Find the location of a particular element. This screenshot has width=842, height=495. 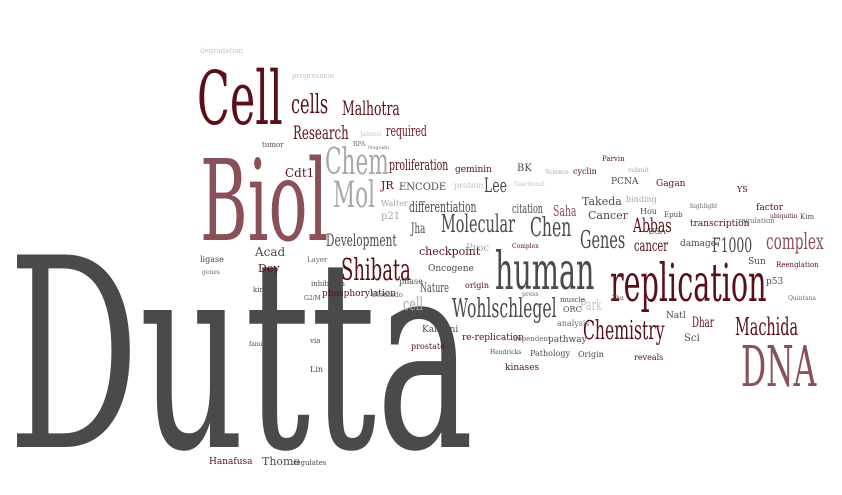

word-regulation-text: regulation is located at coordinates (756, 221).